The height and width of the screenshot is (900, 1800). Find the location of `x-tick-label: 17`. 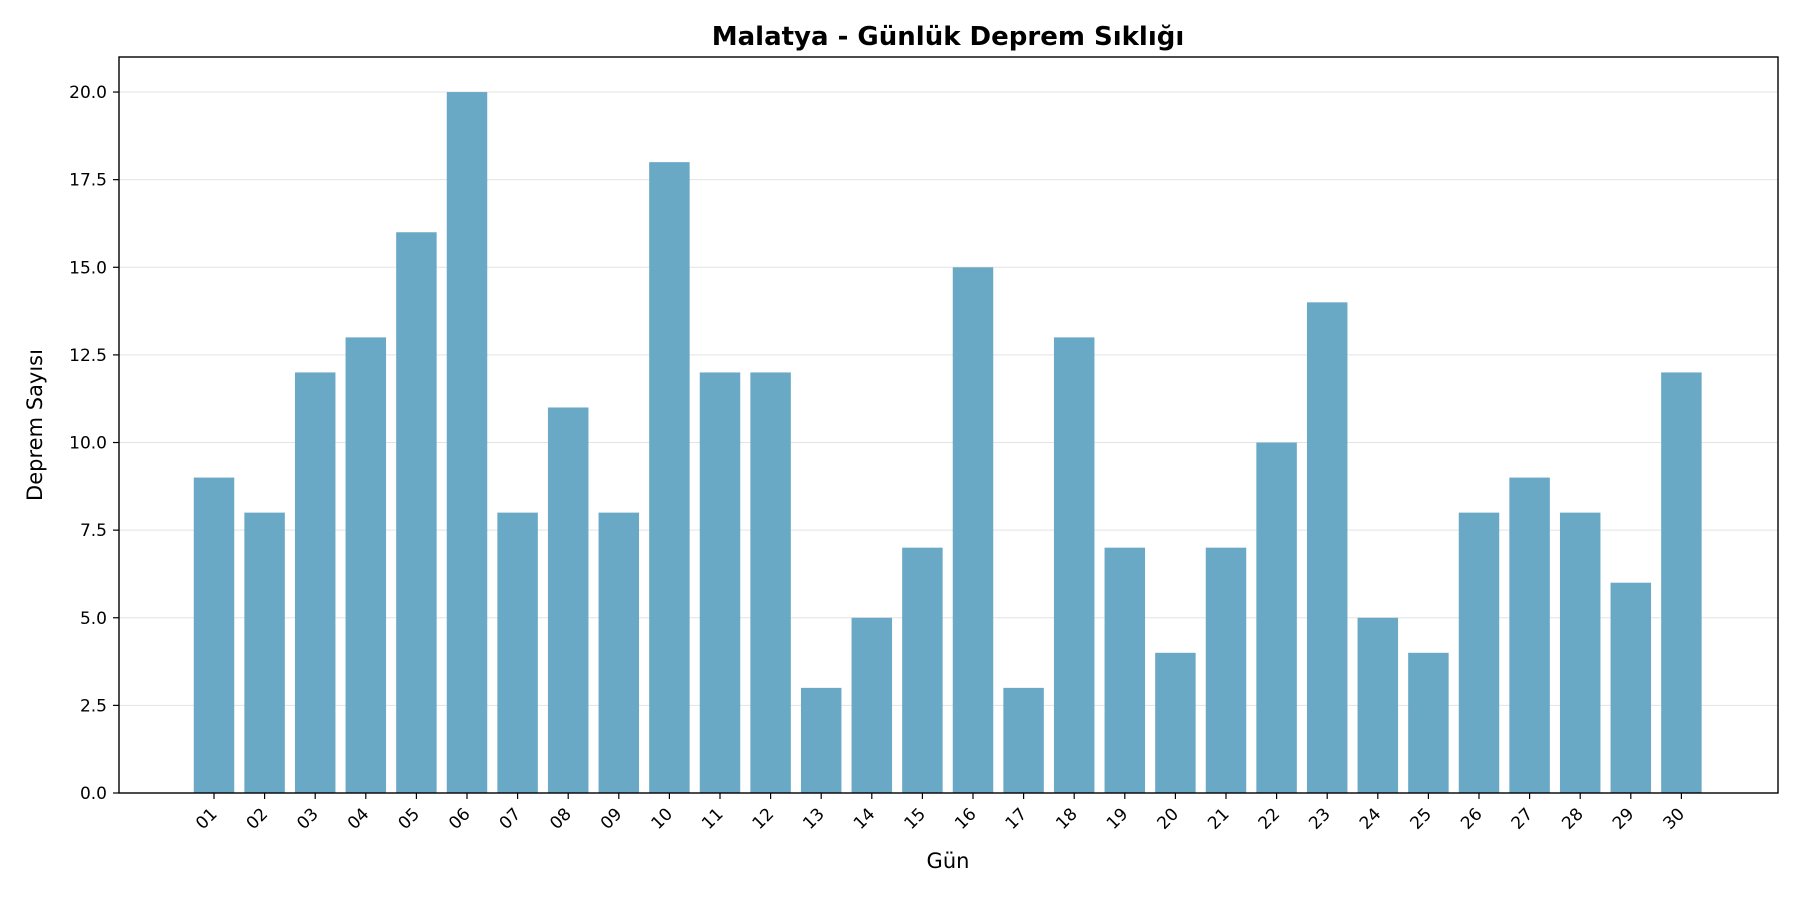

x-tick-label: 17 is located at coordinates (1016, 818).